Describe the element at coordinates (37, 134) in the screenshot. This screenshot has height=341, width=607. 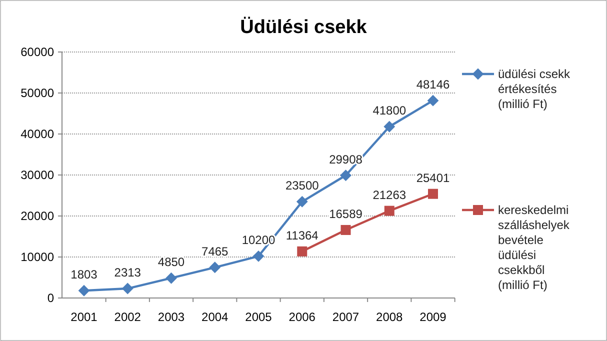
I see `y-tick-label: 40000` at that location.